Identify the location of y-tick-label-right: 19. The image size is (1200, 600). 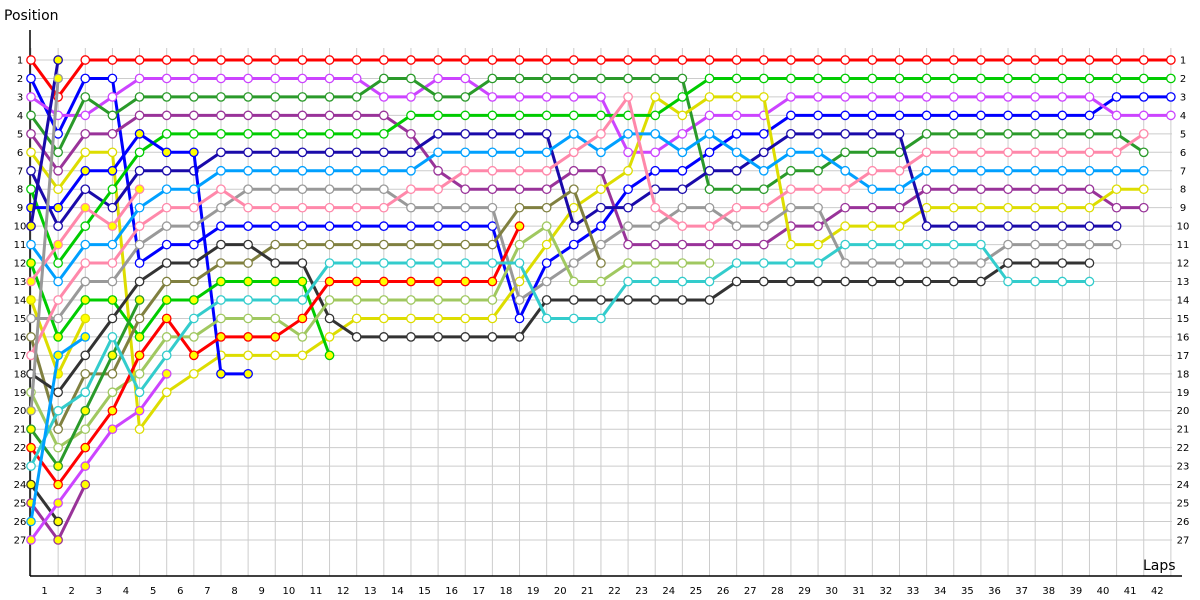
(1183, 393).